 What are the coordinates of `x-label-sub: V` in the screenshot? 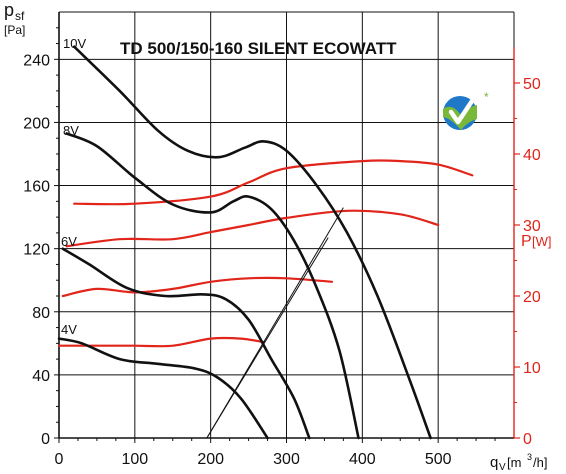 It's located at (502, 467).